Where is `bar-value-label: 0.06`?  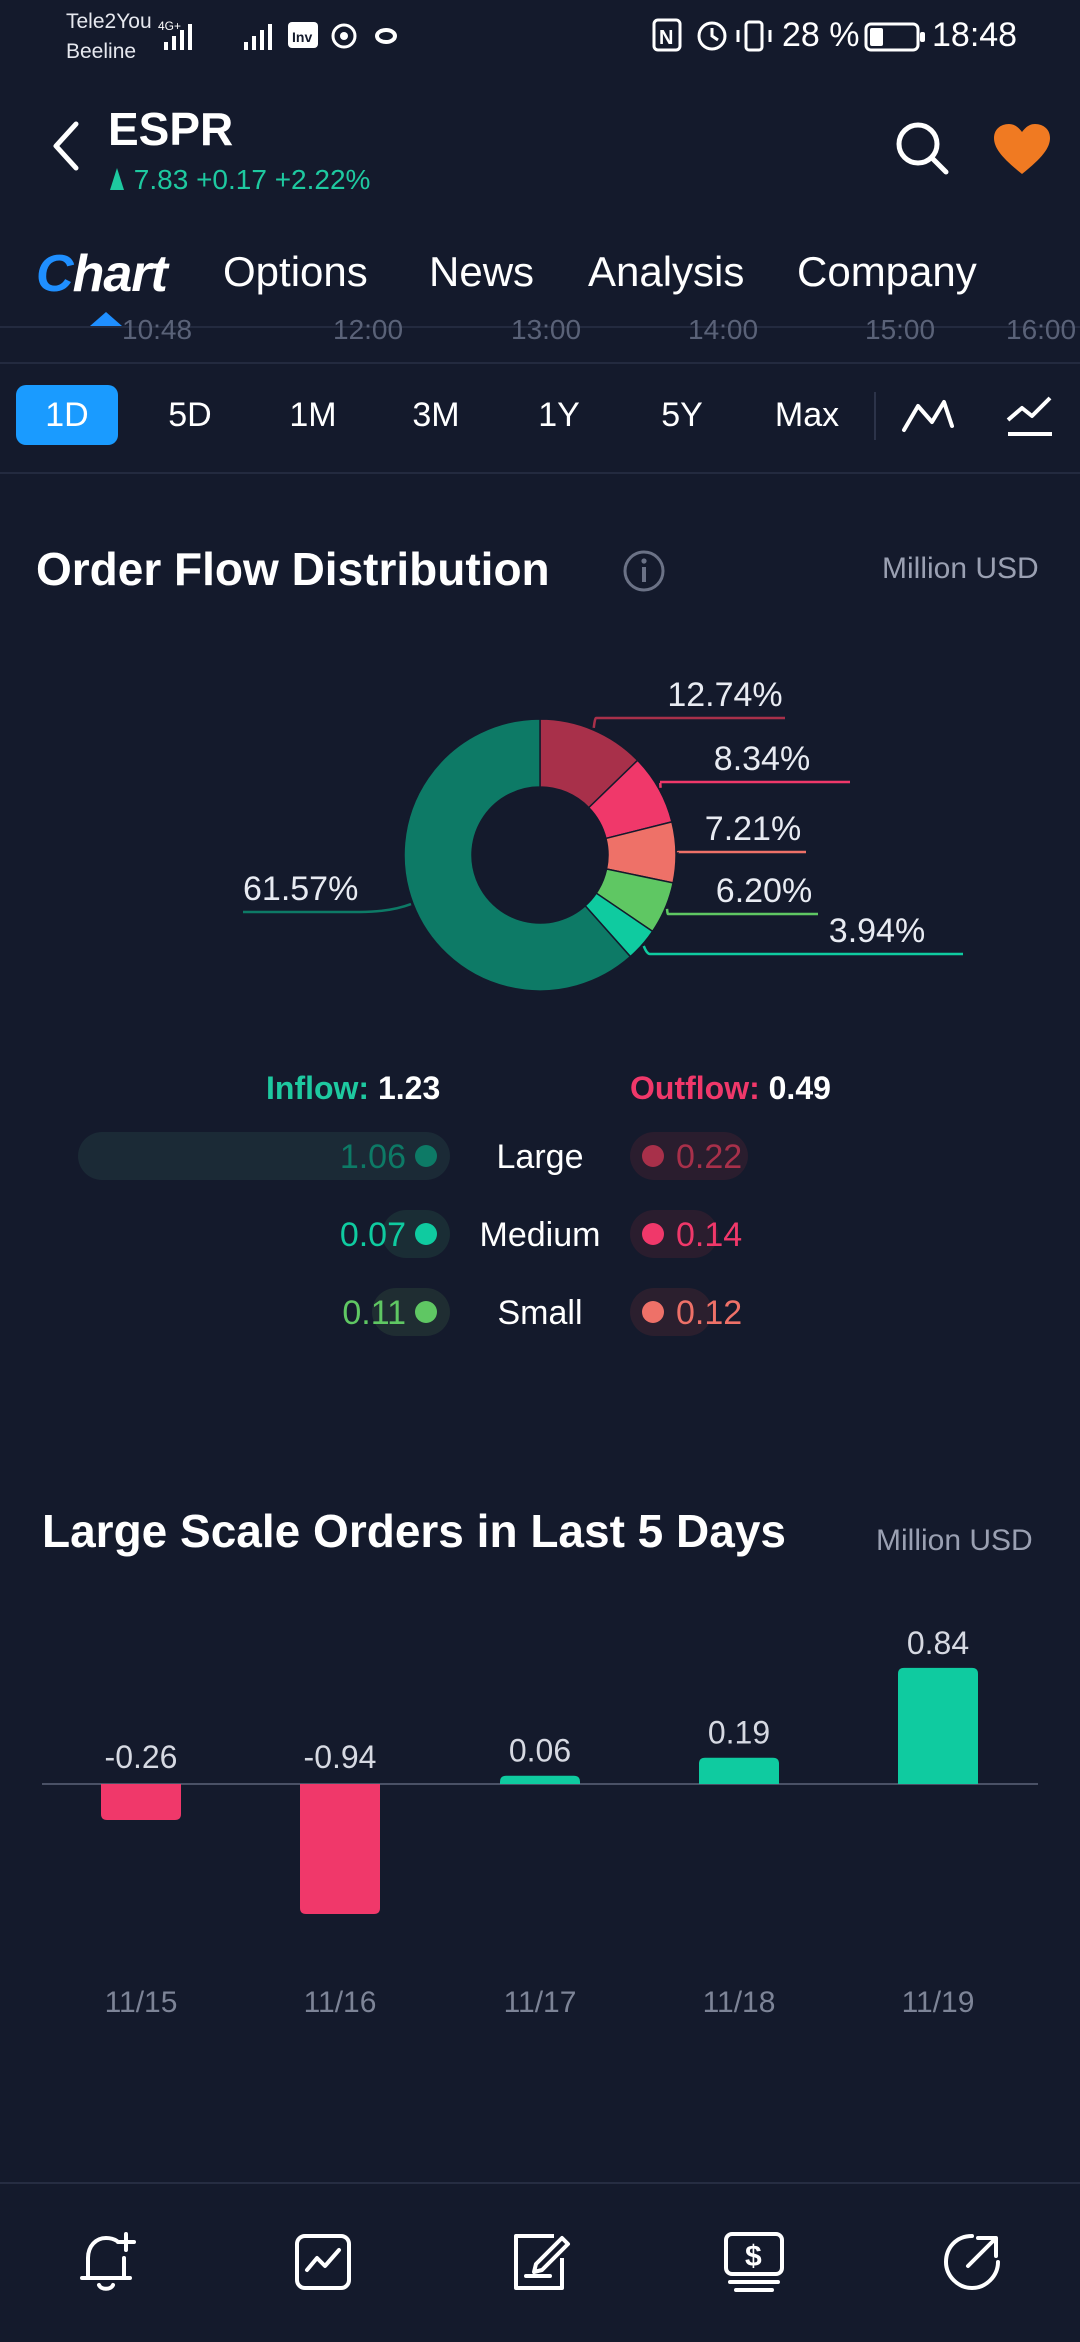 bar-value-label: 0.06 is located at coordinates (540, 1751).